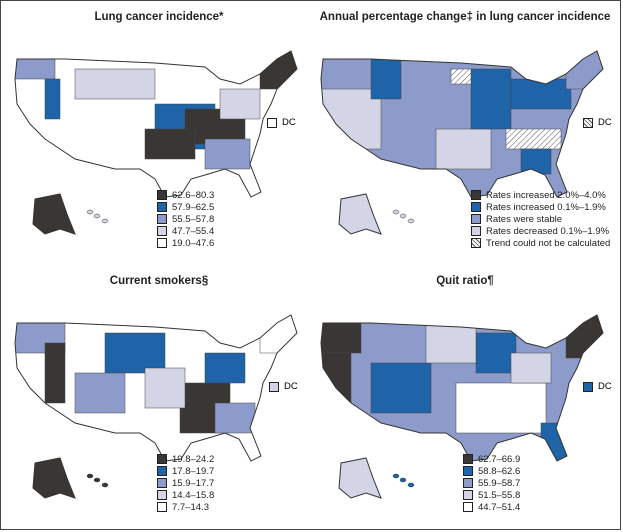 This screenshot has width=623, height=532. Describe the element at coordinates (546, 195) in the screenshot. I see `legend-label: Rates increased 2.0%–4.0%` at that location.